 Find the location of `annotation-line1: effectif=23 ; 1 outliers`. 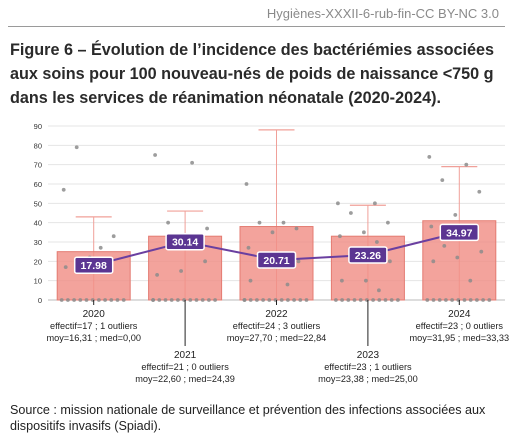

annotation-line1: effectif=23 ; 1 outliers is located at coordinates (368, 367).